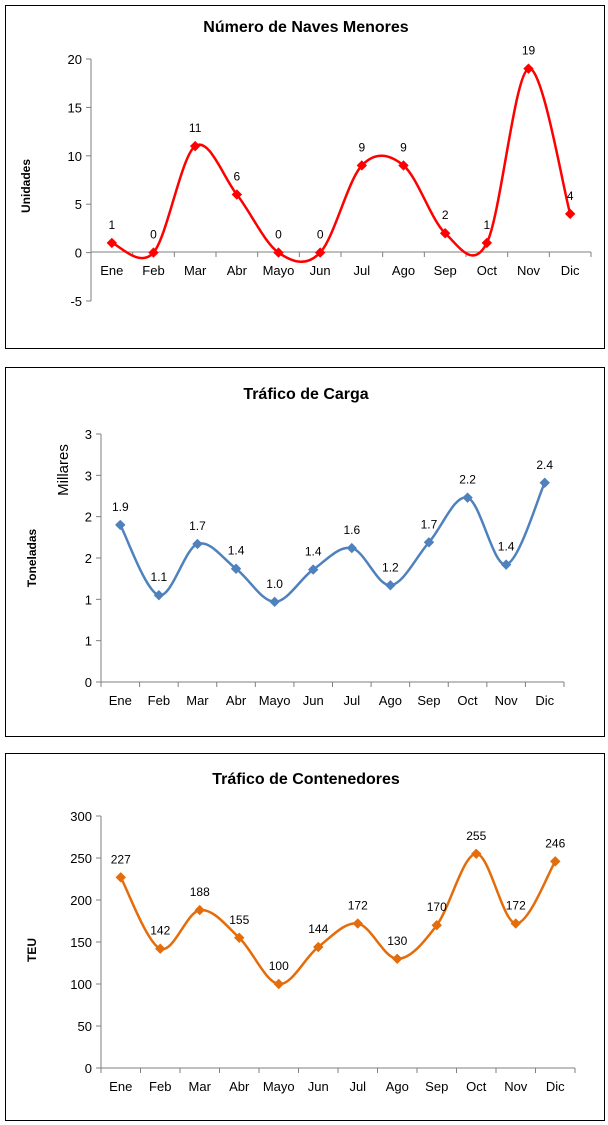  Describe the element at coordinates (239, 920) in the screenshot. I see `data-label: 155` at that location.